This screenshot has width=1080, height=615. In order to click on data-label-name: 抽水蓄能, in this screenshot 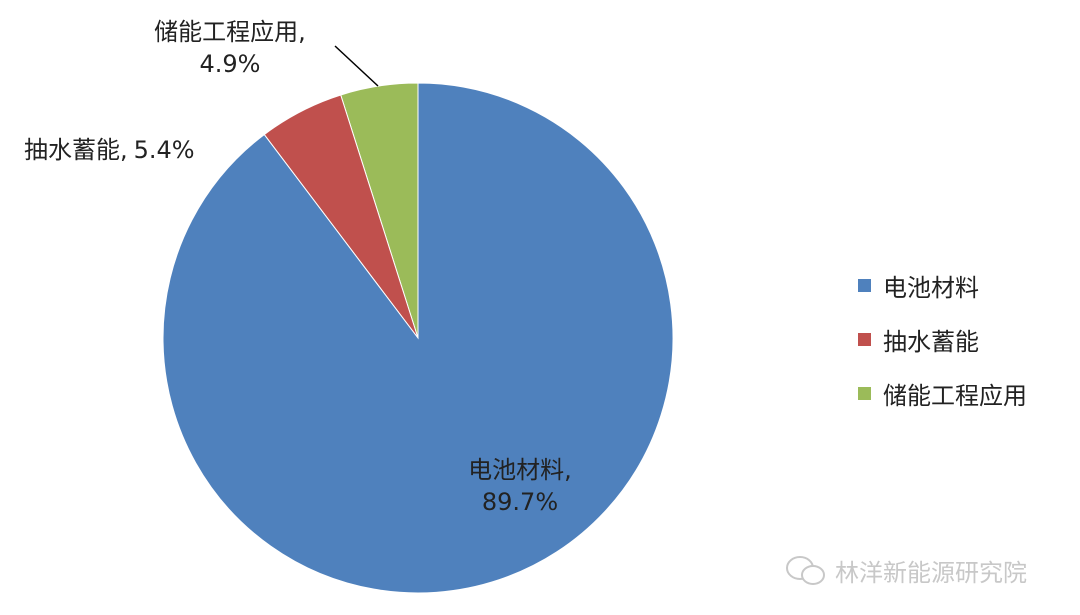, I will do `click(76, 150)`.